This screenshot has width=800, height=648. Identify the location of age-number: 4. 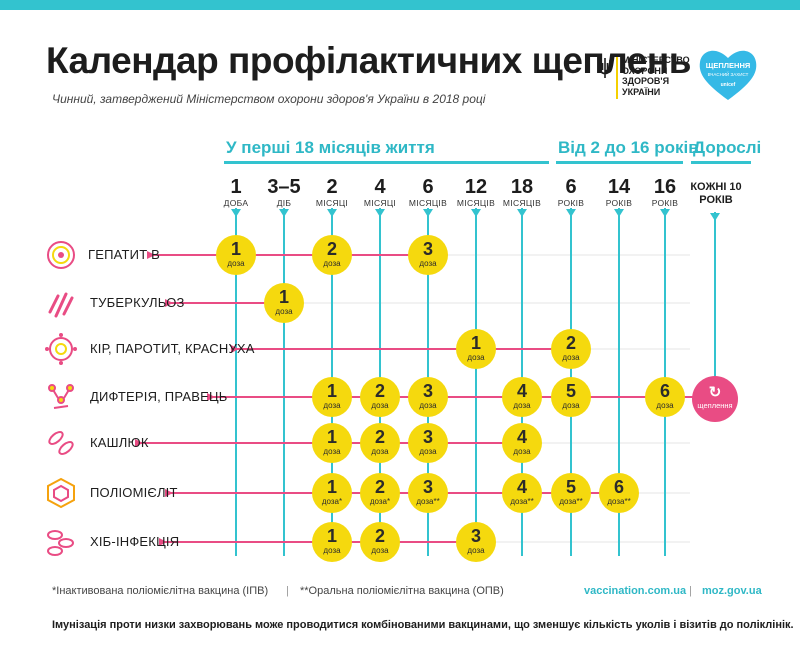
(380, 187).